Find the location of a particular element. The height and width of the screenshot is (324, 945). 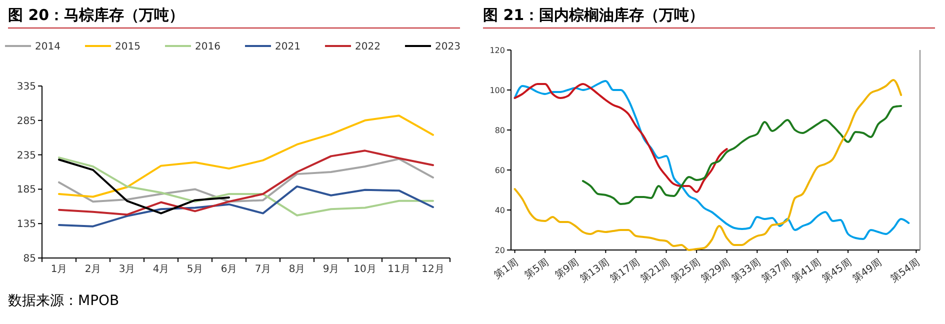

x-tick-label: 第1周 is located at coordinates (506, 269).